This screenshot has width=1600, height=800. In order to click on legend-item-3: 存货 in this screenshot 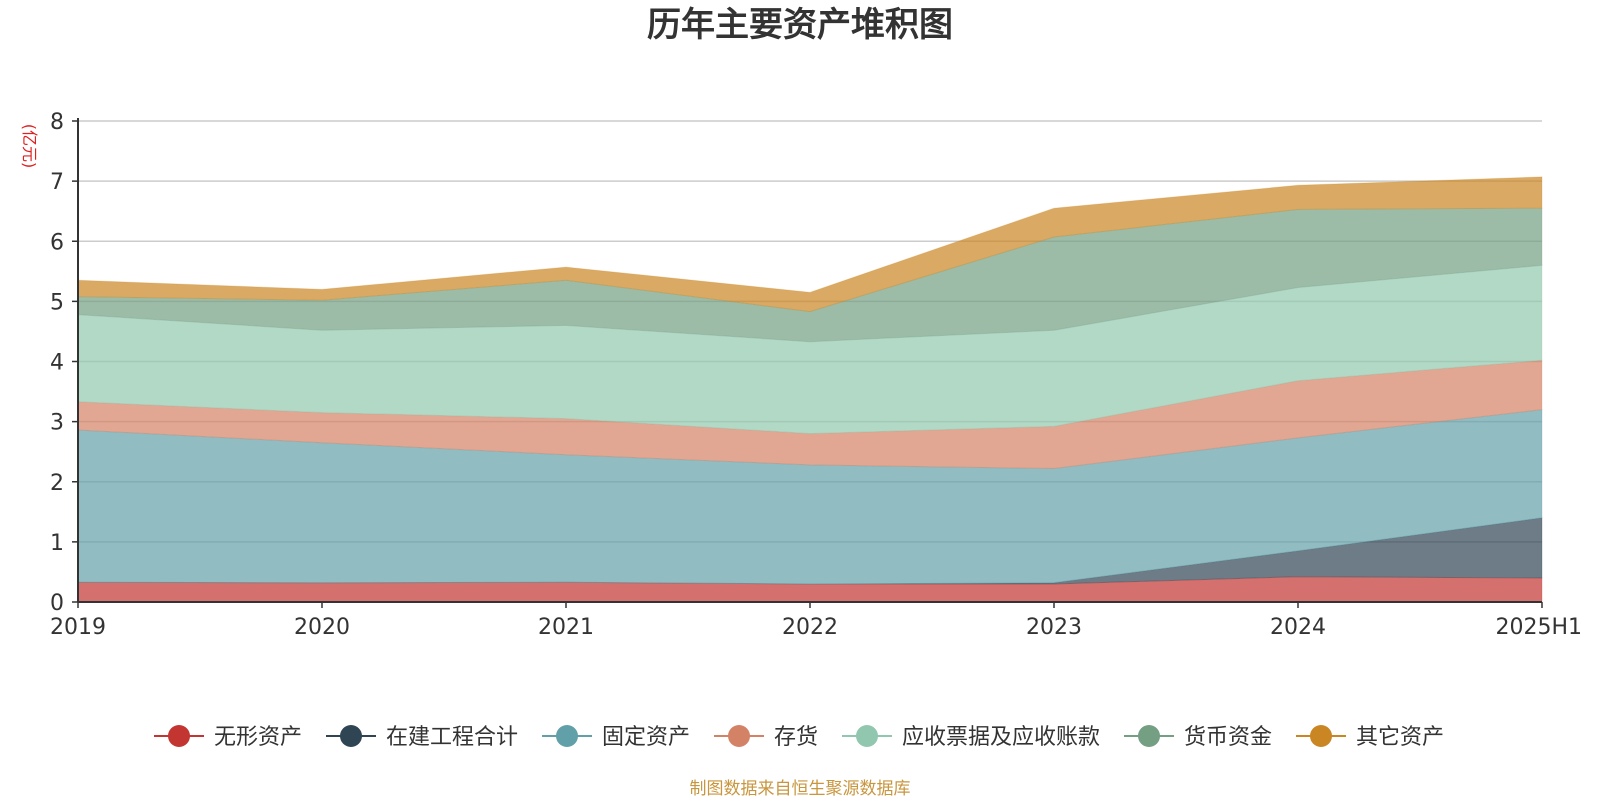, I will do `click(766, 737)`.